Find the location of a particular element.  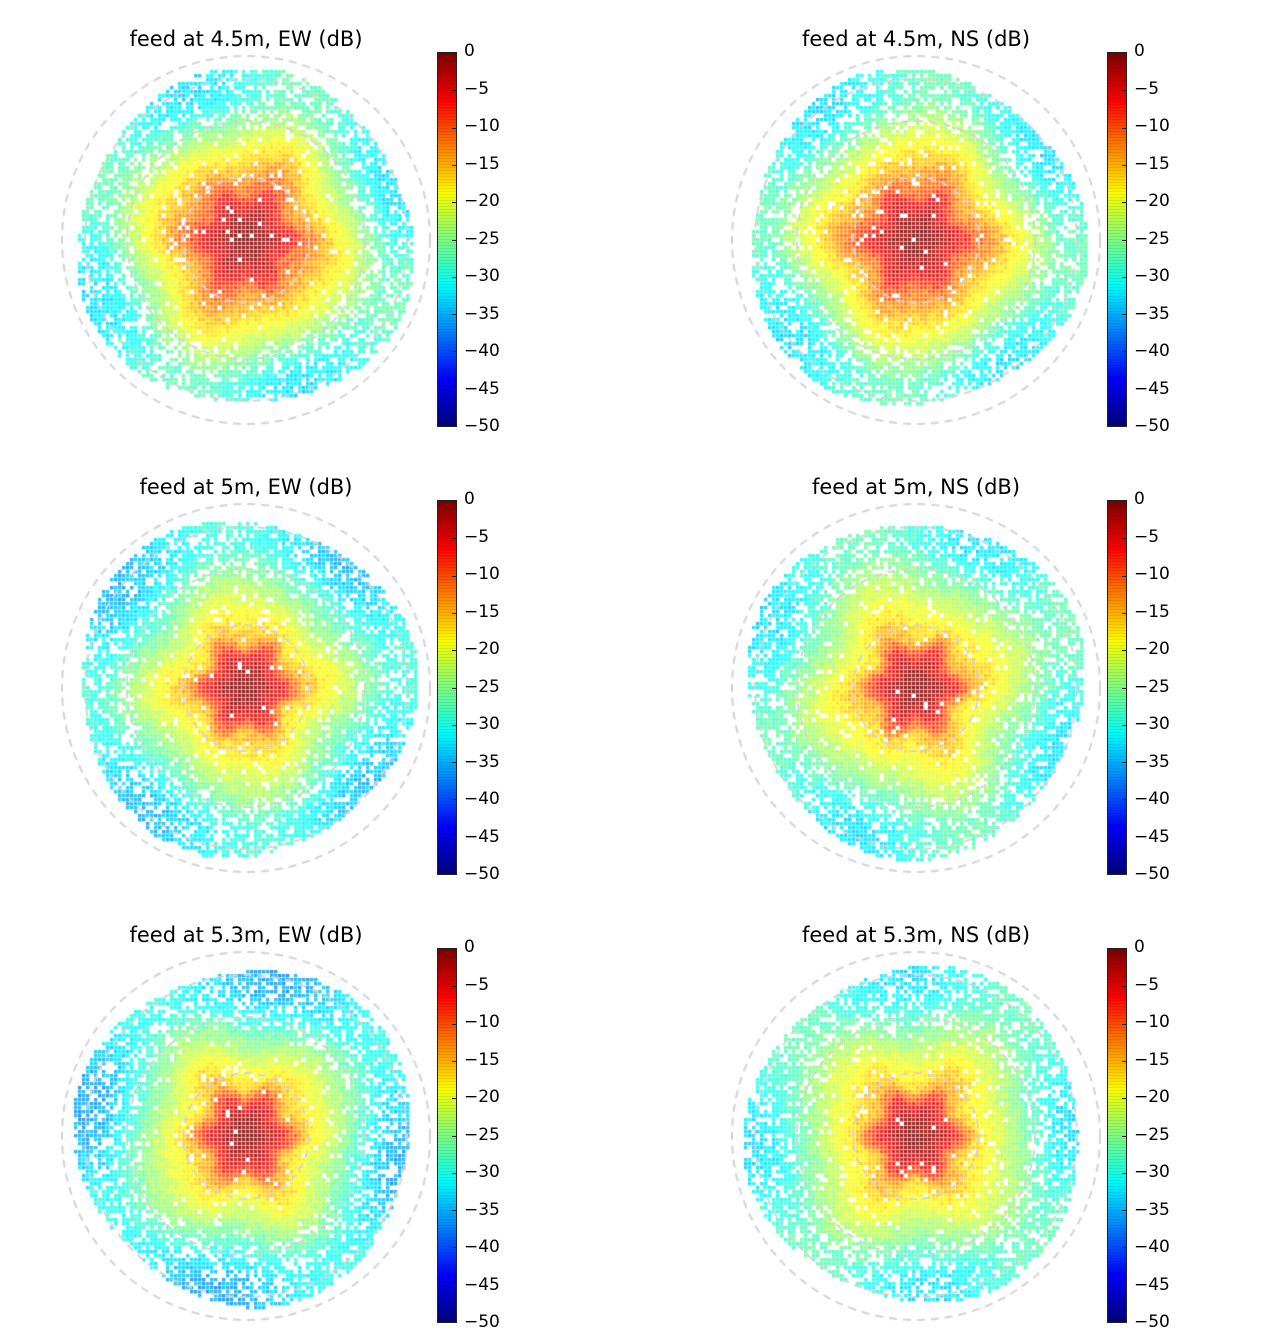

subplot-title: feed at 5m, EW (dB) is located at coordinates (246, 487).